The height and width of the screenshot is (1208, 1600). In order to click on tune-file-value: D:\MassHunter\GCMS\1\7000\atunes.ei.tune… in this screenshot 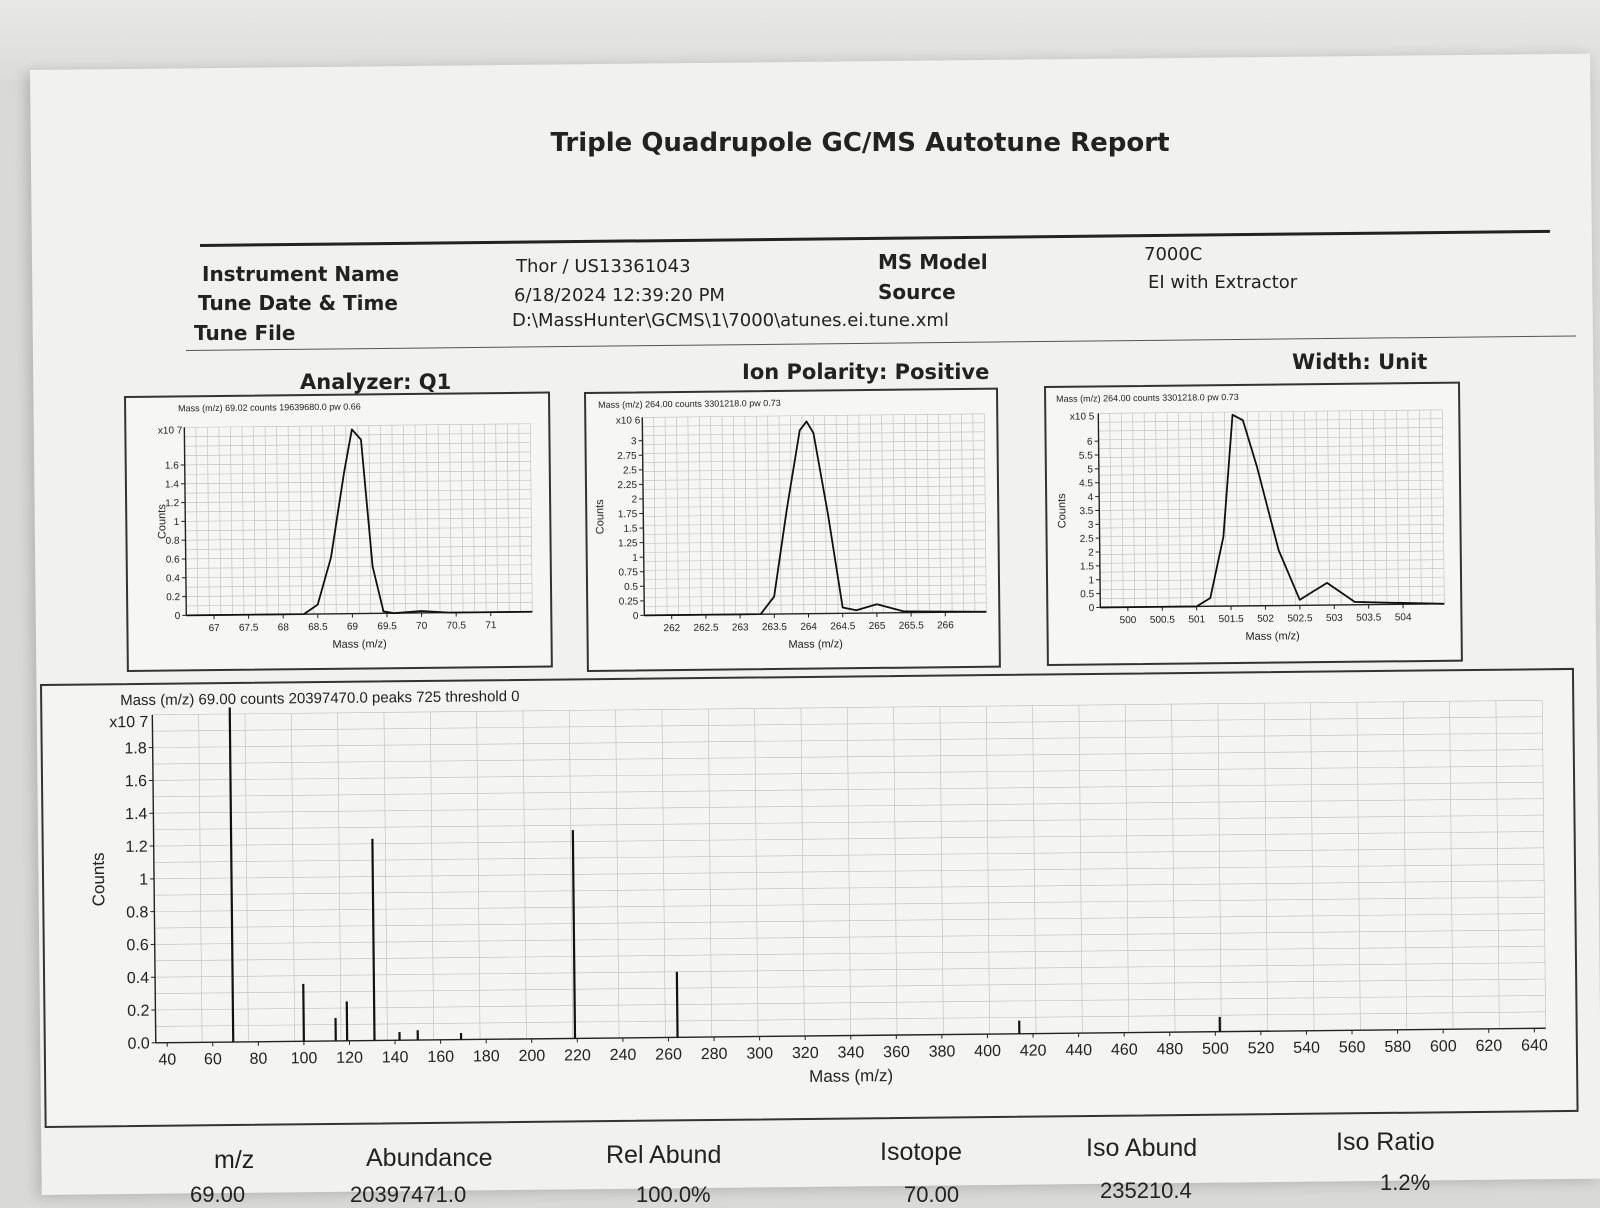, I will do `click(730, 320)`.